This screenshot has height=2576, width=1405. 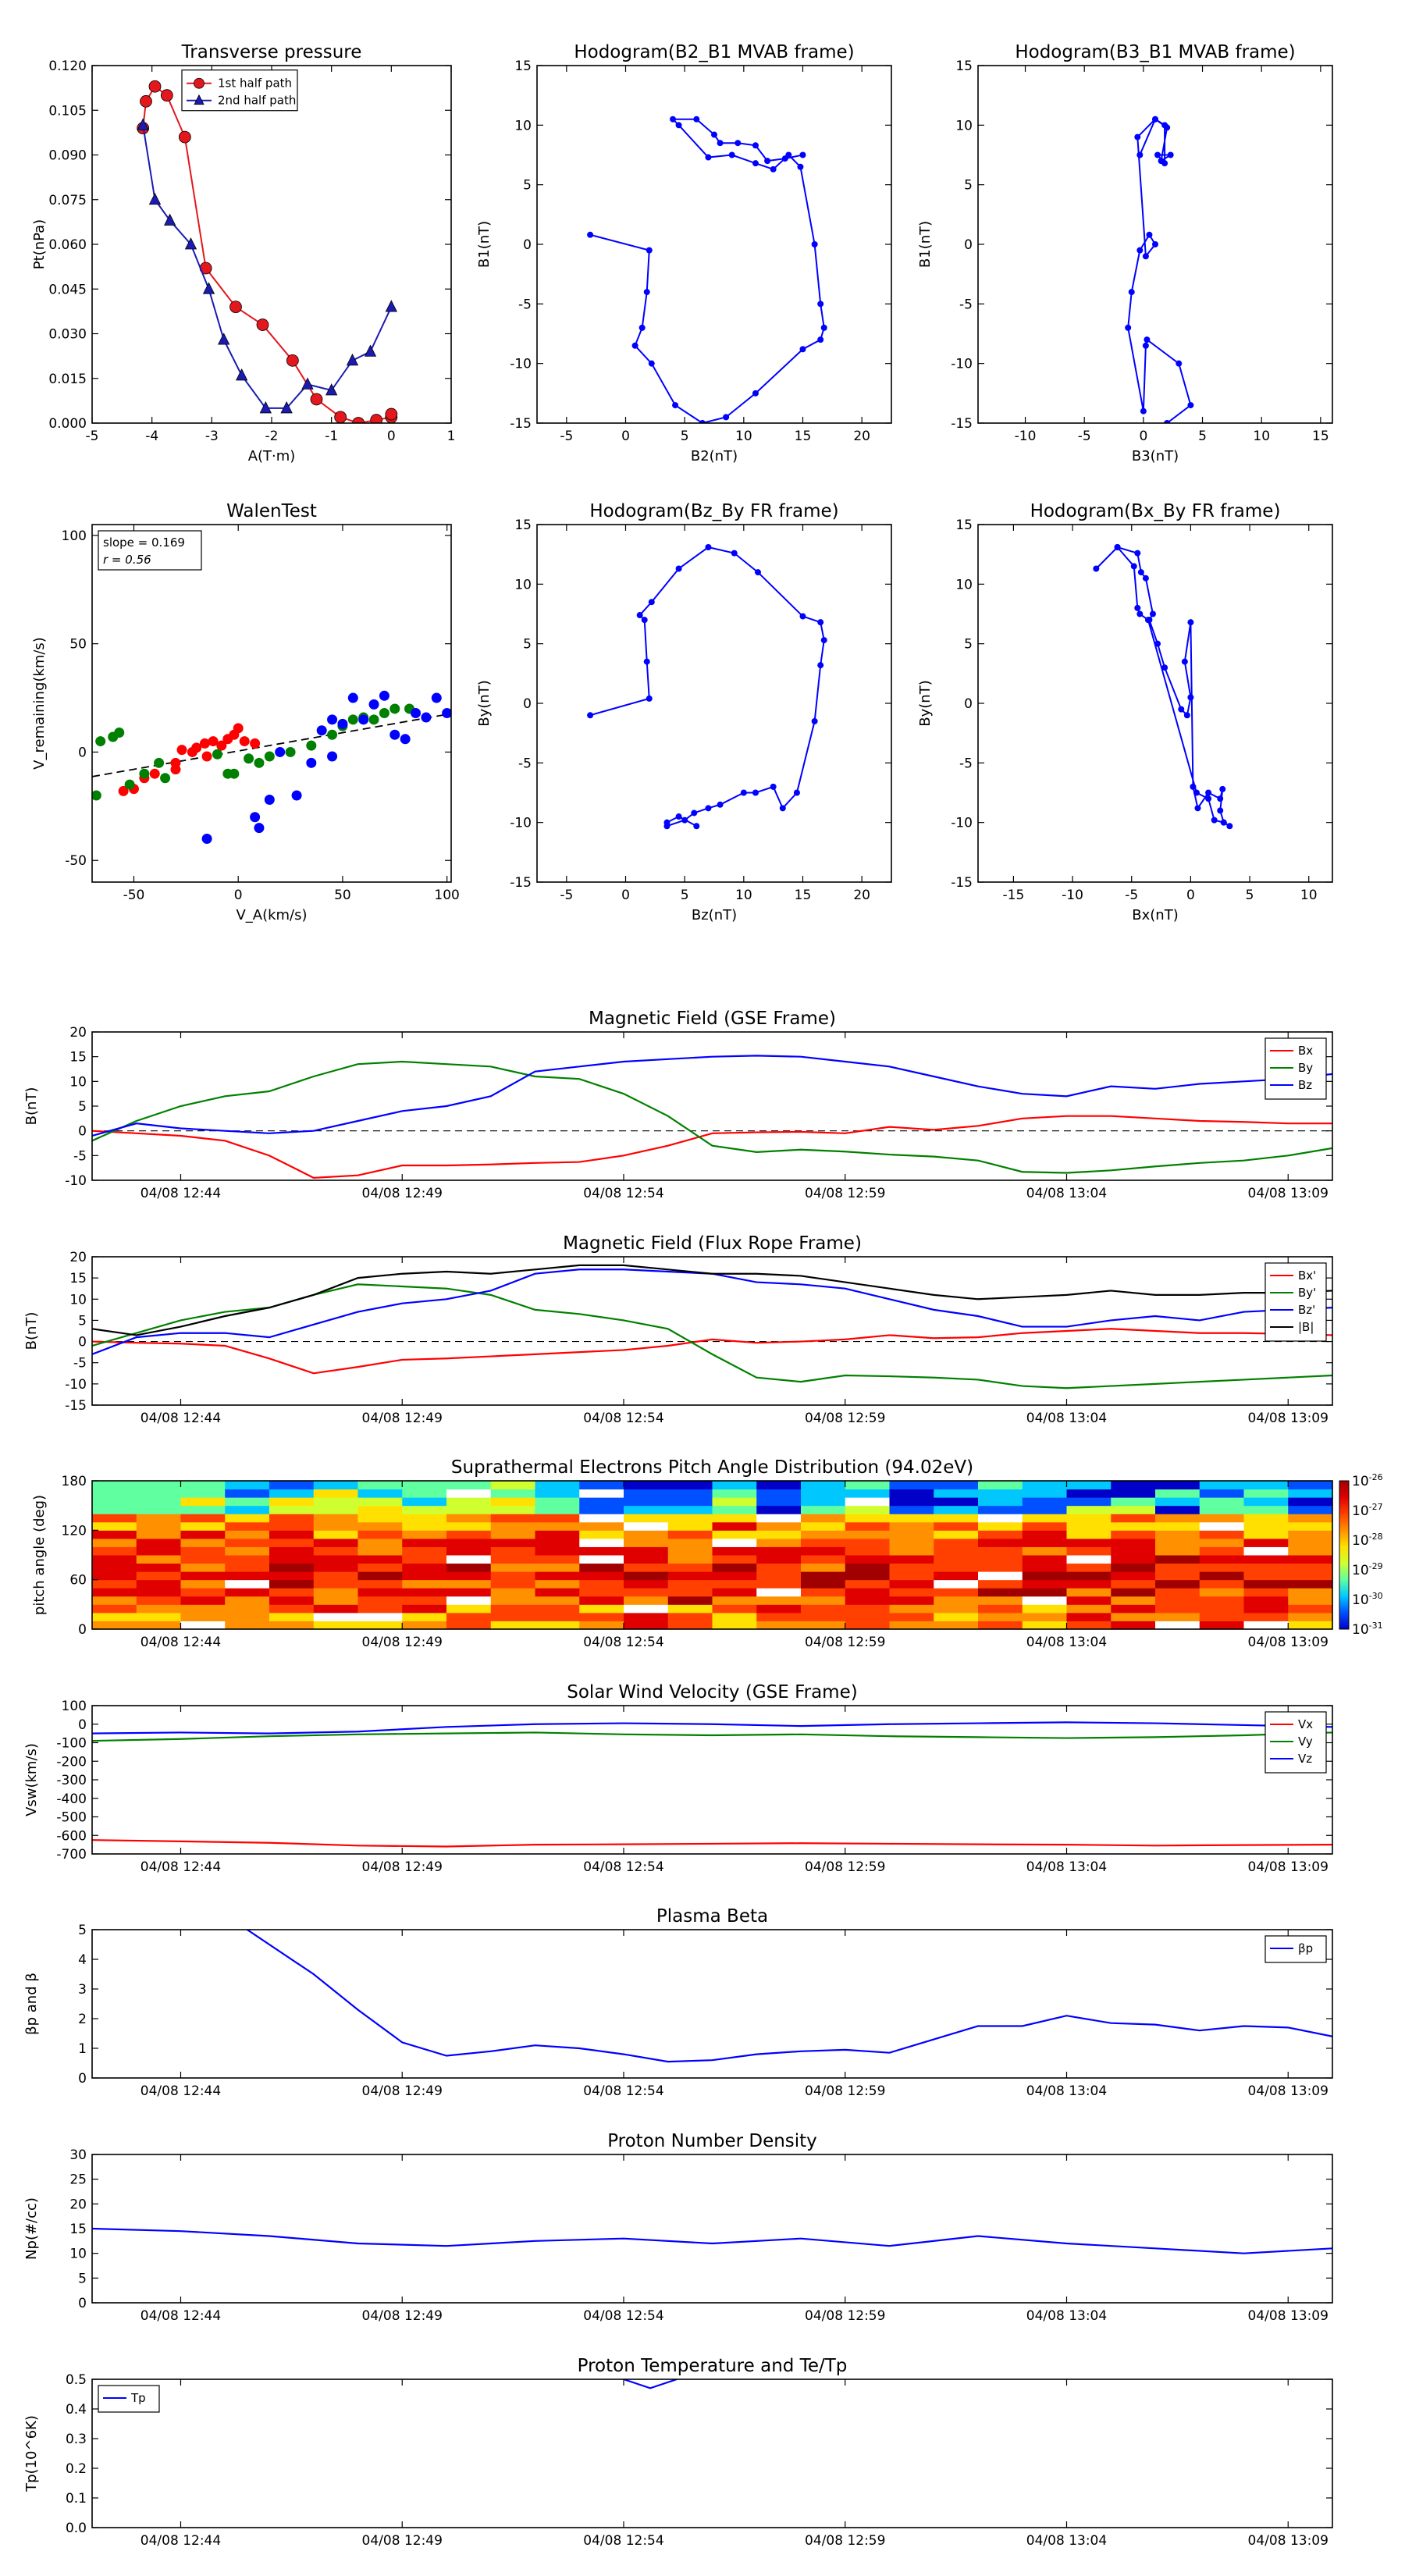 I want to click on x-axis-label: Bx(nT), so click(x=1155, y=915).